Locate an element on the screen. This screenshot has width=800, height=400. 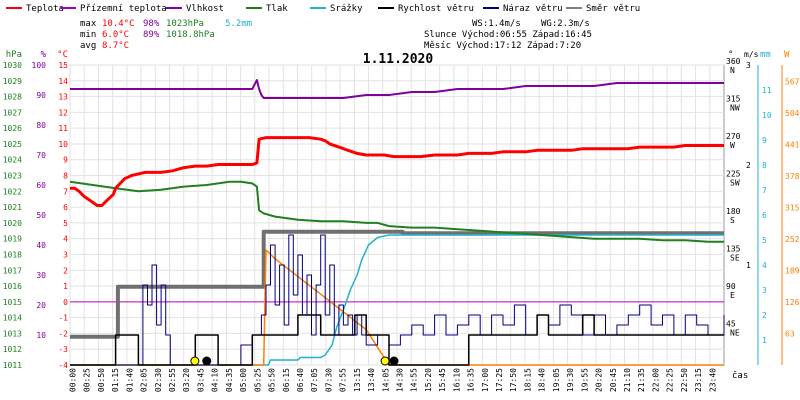
series-line-vlhkost is located at coordinates (397, 89).